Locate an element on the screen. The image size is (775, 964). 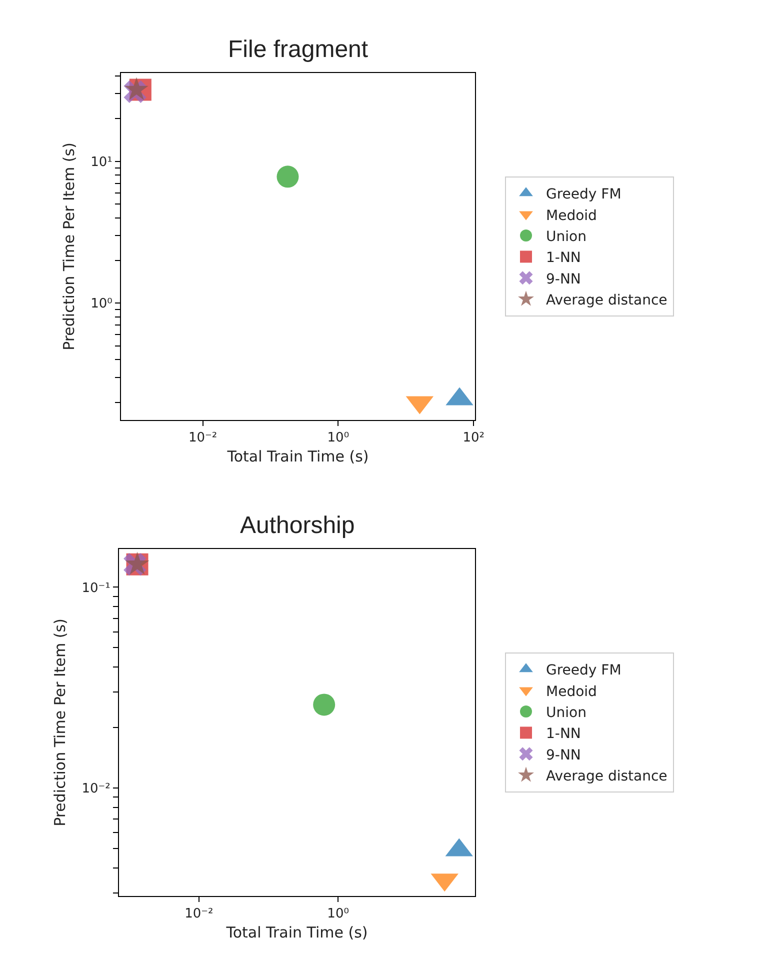
chart-title: File fragment is located at coordinates (298, 49).